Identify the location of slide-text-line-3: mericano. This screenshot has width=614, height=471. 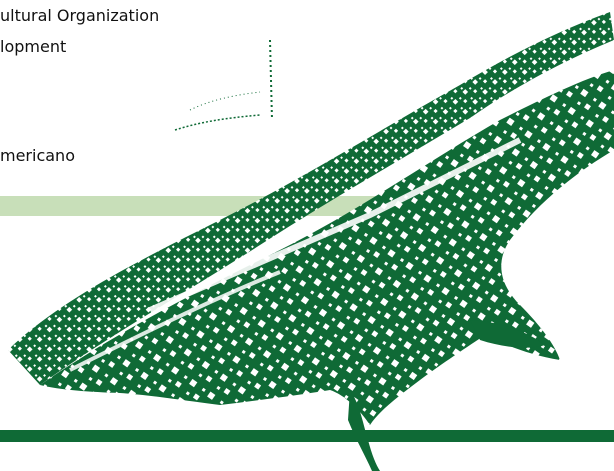
(37, 155).